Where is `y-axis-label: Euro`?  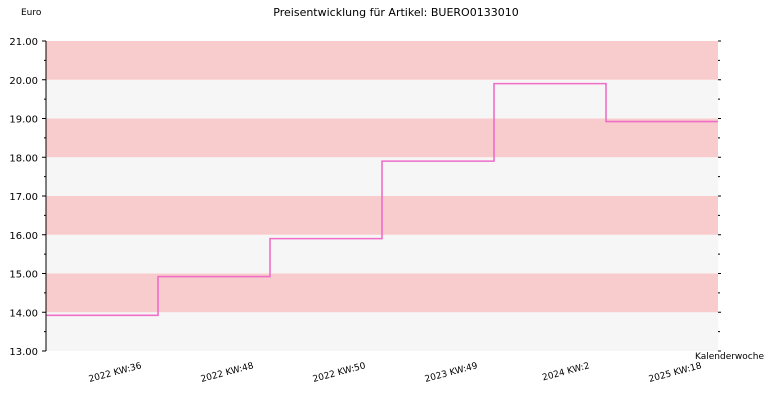 y-axis-label: Euro is located at coordinates (31, 13).